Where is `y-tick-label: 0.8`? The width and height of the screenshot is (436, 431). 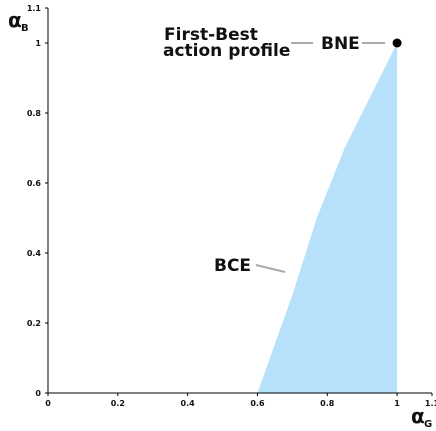
y-tick-label: 0.8 is located at coordinates (34, 113).